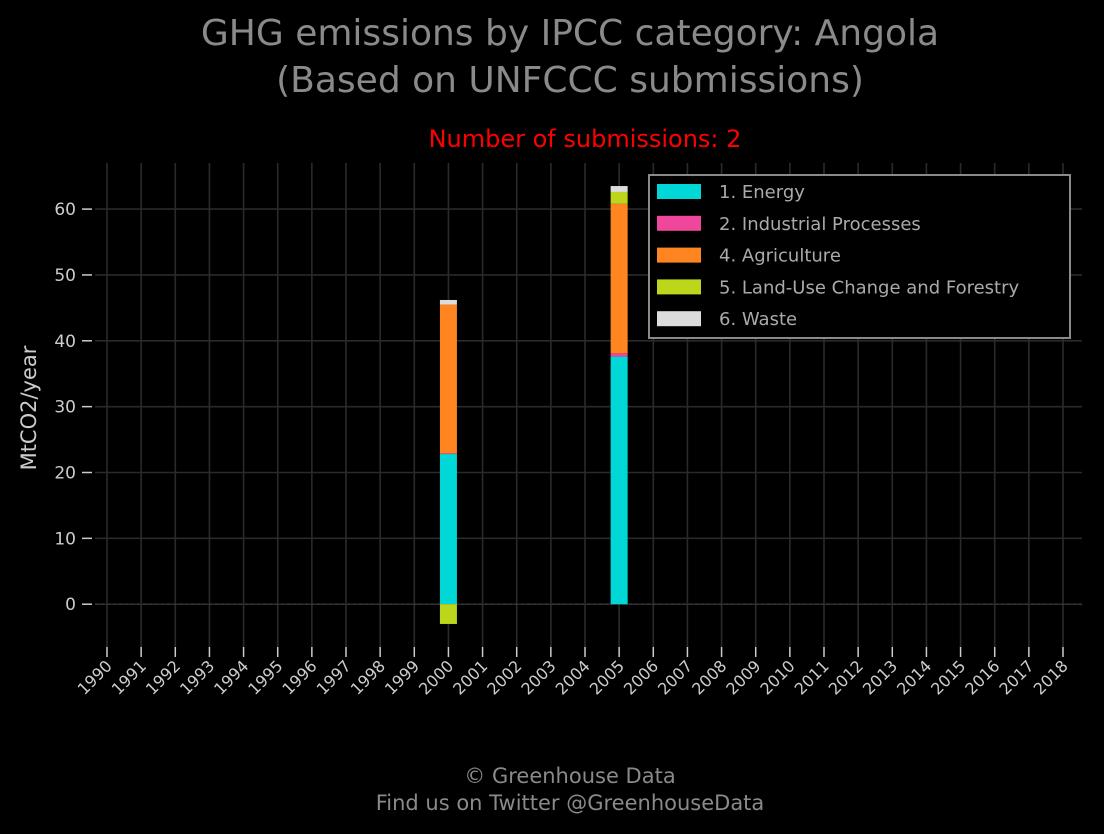  I want to click on x-tick-label: 1998, so click(368, 677).